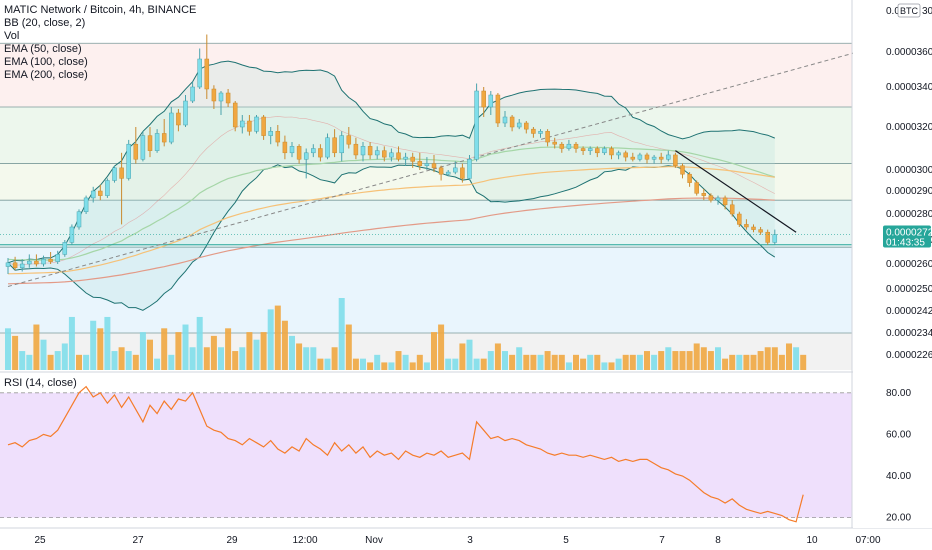  What do you see at coordinates (898, 393) in the screenshot?
I see `rsi-tick-label: 80.00` at bounding box center [898, 393].